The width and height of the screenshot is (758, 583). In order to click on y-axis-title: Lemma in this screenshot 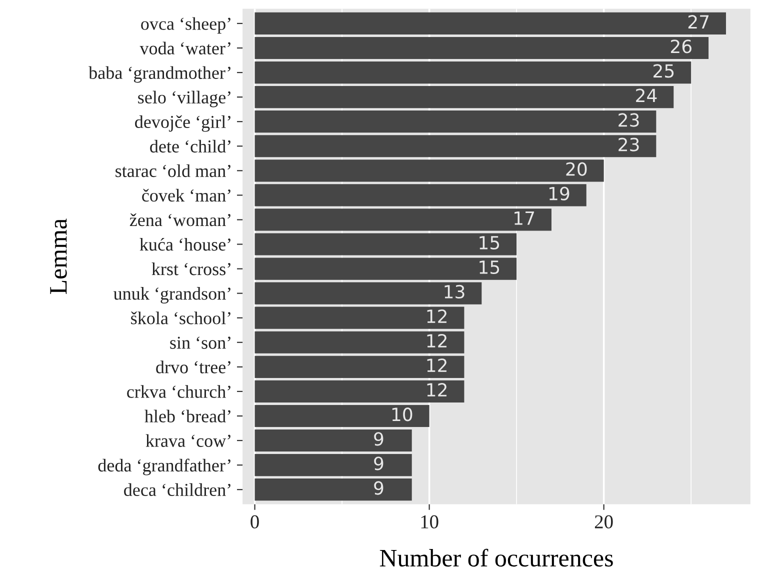, I will do `click(58, 256)`.